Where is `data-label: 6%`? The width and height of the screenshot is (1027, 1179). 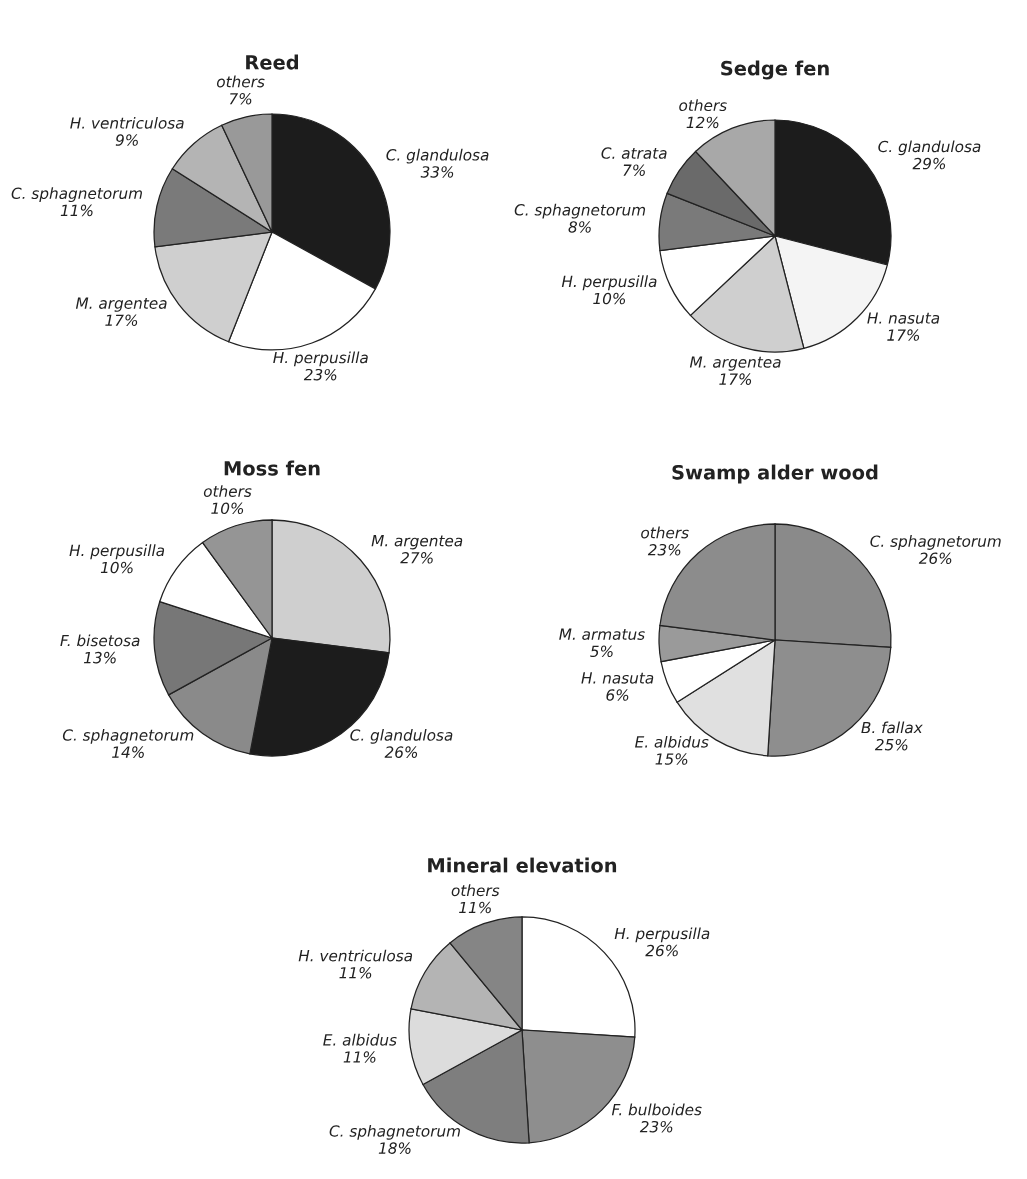 data-label: 6% is located at coordinates (617, 695).